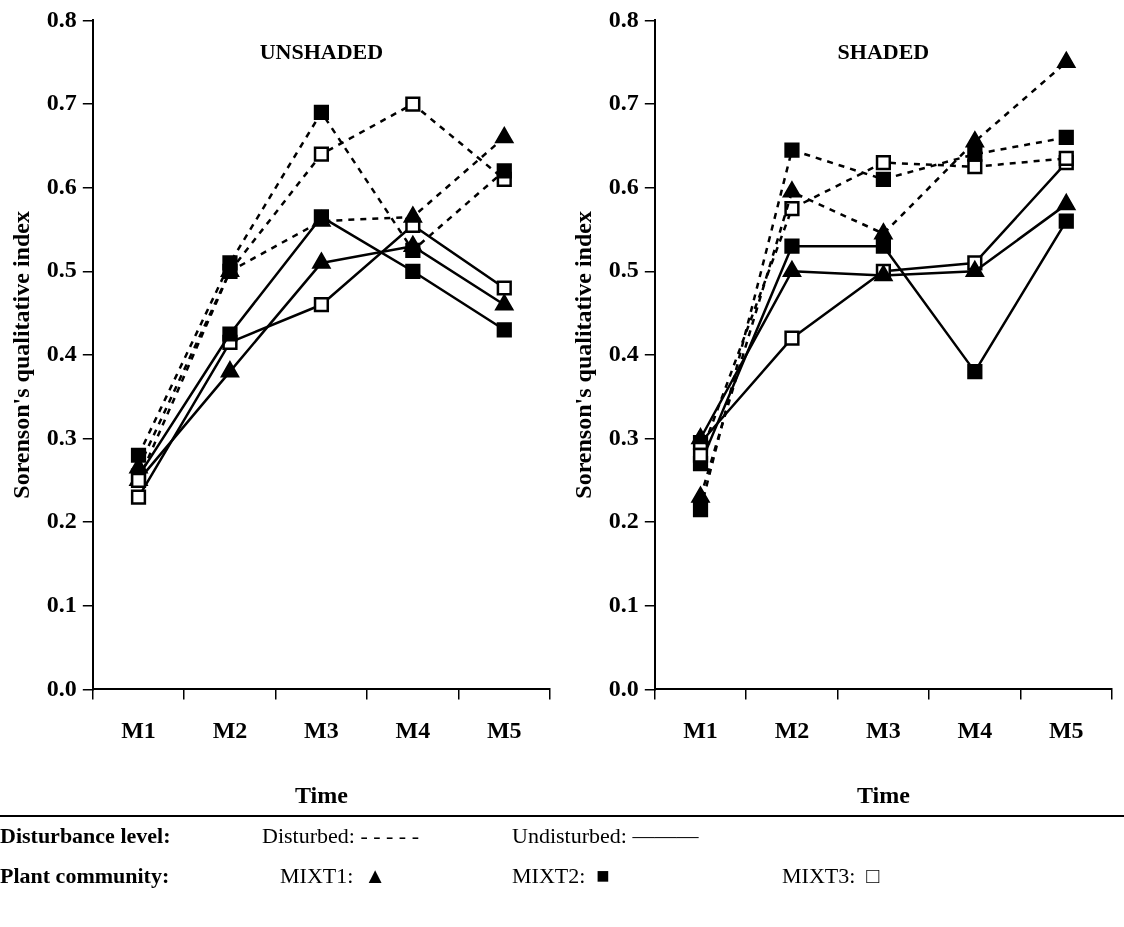 Image resolution: width=1124 pixels, height=927 pixels. I want to click on text: Plant community:, so click(85, 876).